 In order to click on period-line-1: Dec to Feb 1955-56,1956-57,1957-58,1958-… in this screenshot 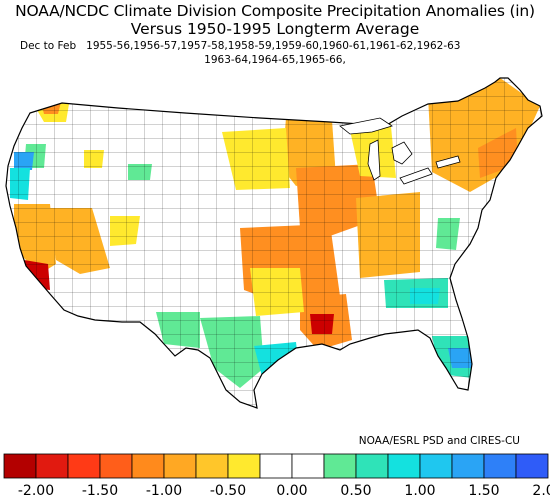, I will do `click(240, 46)`.